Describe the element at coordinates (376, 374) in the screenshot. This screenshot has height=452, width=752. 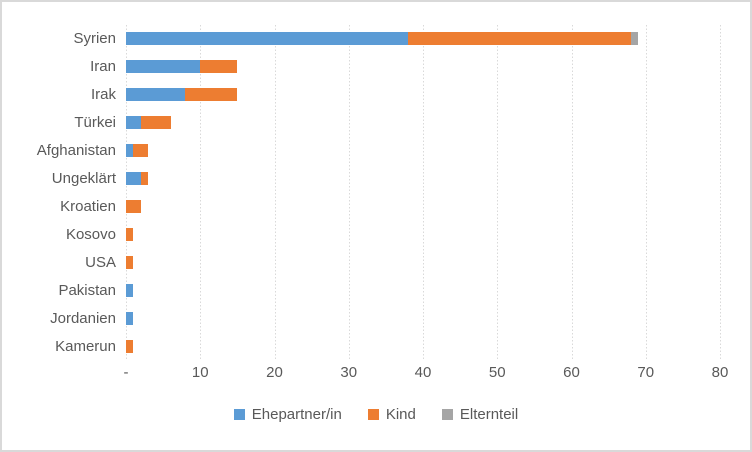
I see `value-axis: - 10 20 30 40 50 60 70 80` at that location.